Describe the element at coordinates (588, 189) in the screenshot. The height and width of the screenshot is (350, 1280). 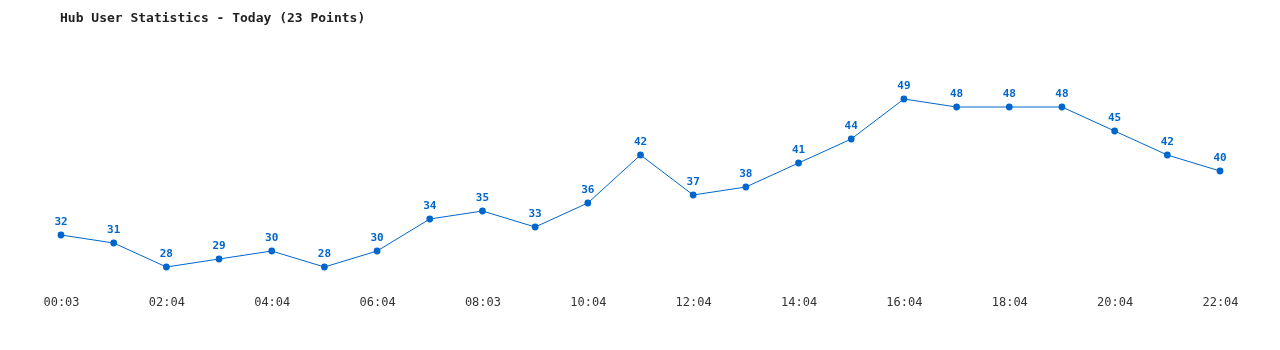
I see `data-label: 36` at that location.